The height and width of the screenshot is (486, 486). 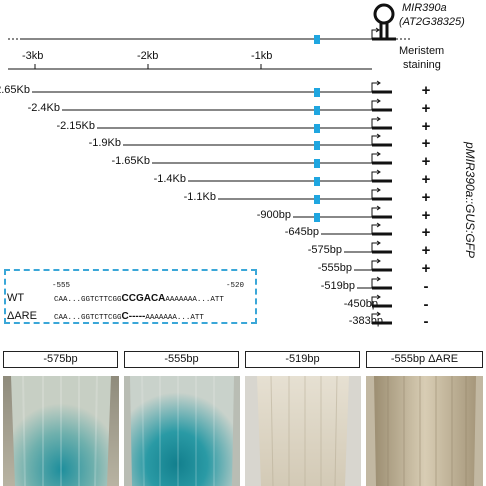 I want to click on construct-label: -450bp, so click(x=360, y=304).